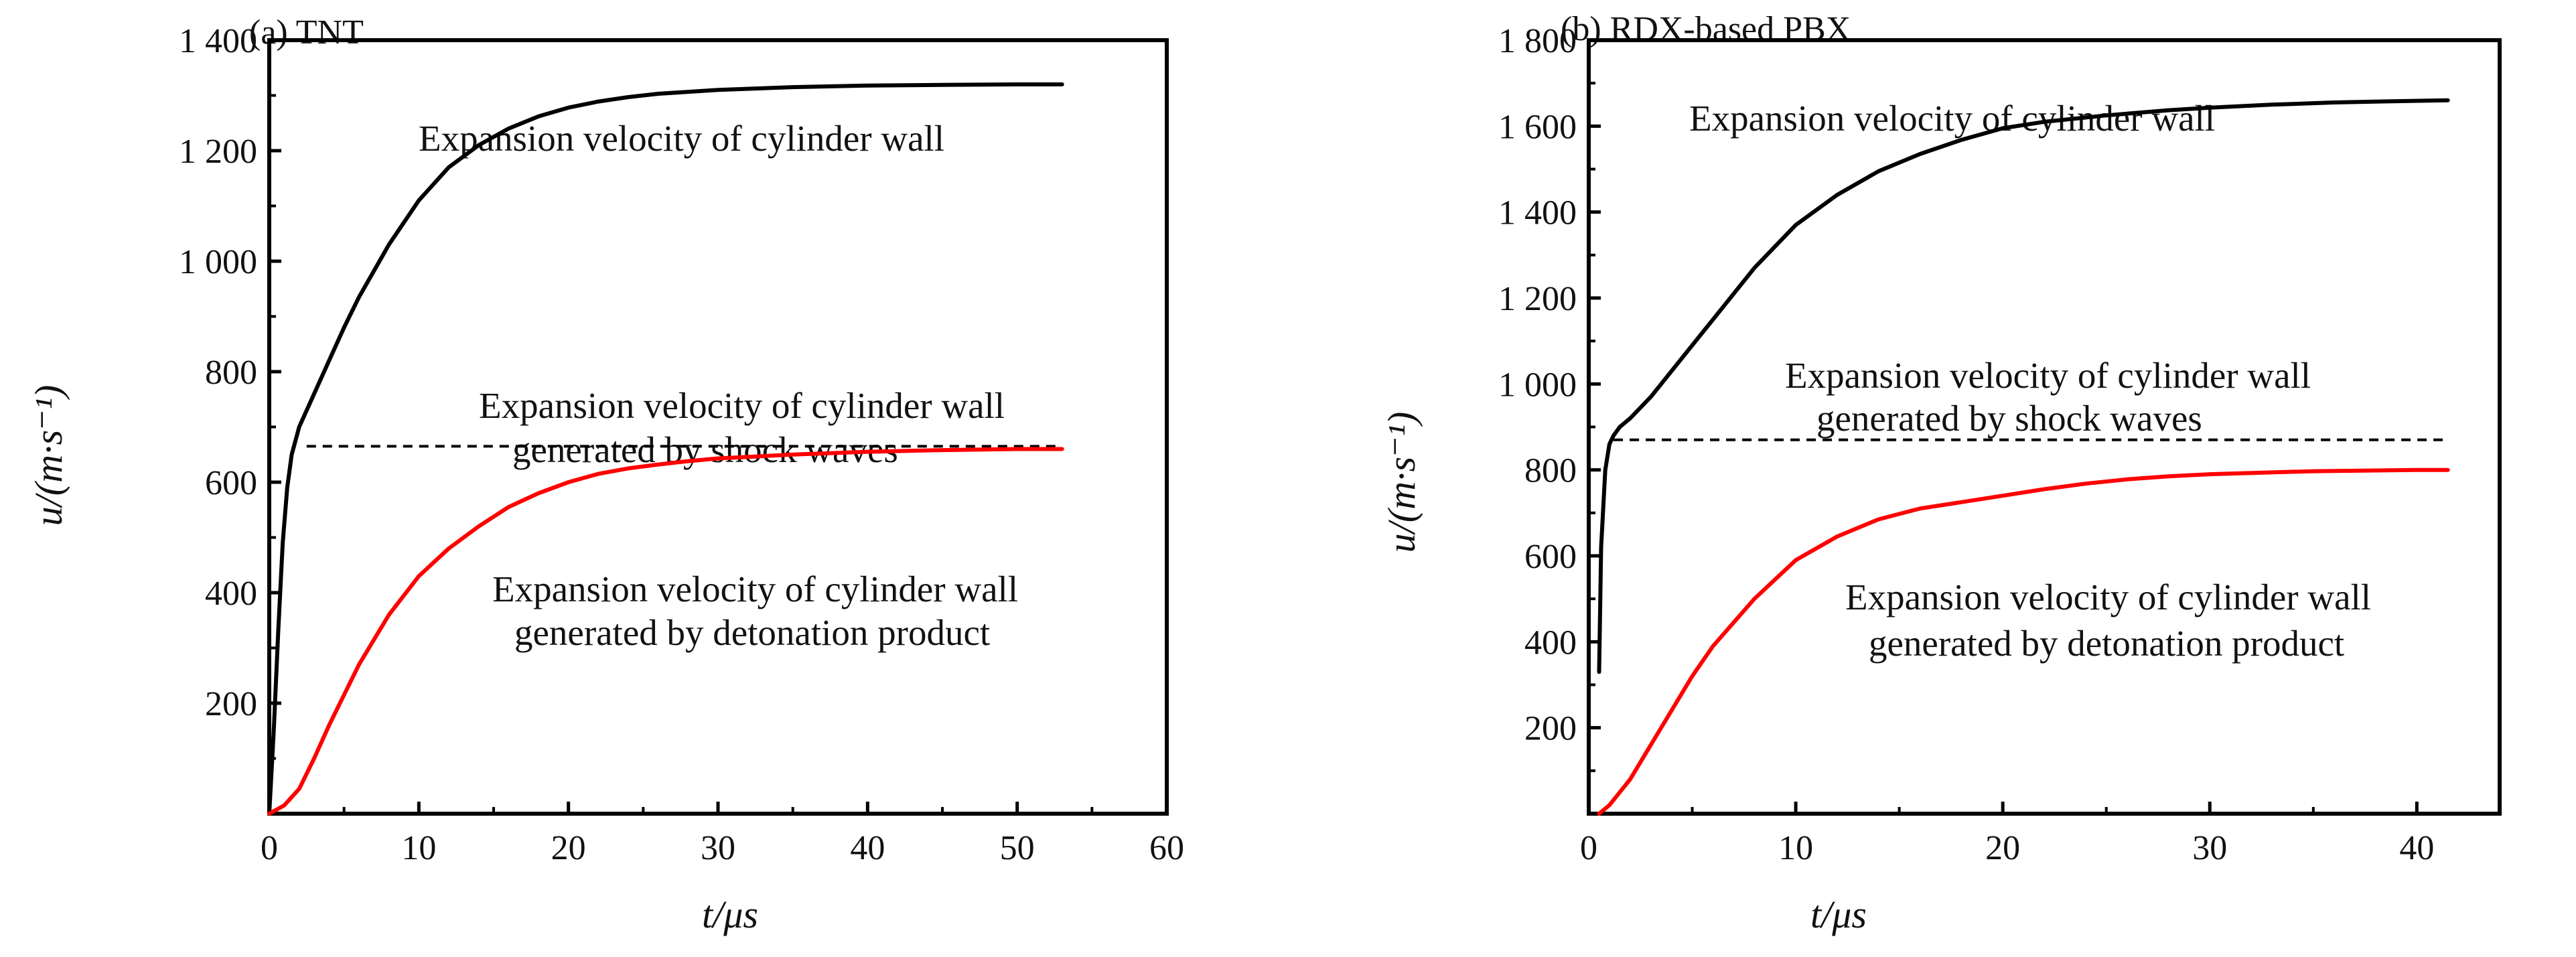  Describe the element at coordinates (2106, 643) in the screenshot. I see `panel-b-annotation-product-2: generated by detonation product` at that location.